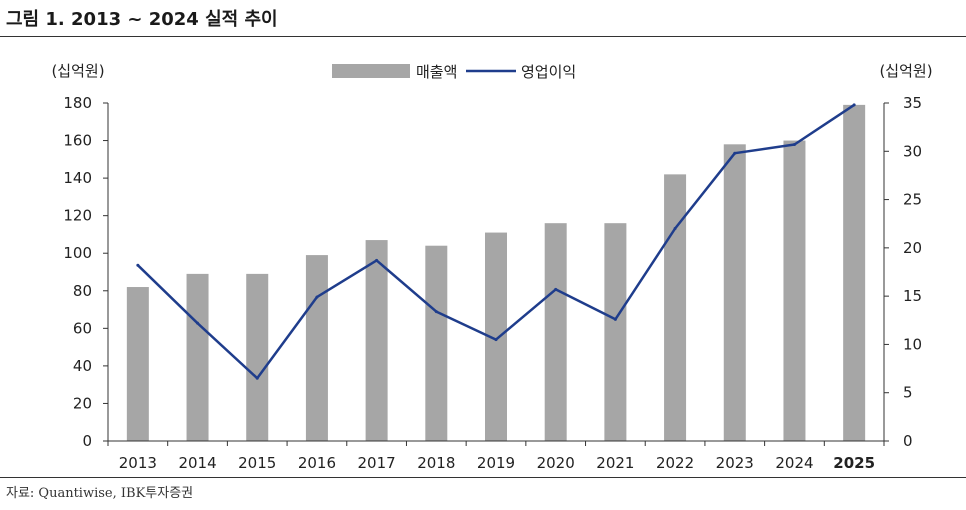 This screenshot has width=966, height=510. Describe the element at coordinates (735, 153) in the screenshot. I see `line-point-2023` at that location.